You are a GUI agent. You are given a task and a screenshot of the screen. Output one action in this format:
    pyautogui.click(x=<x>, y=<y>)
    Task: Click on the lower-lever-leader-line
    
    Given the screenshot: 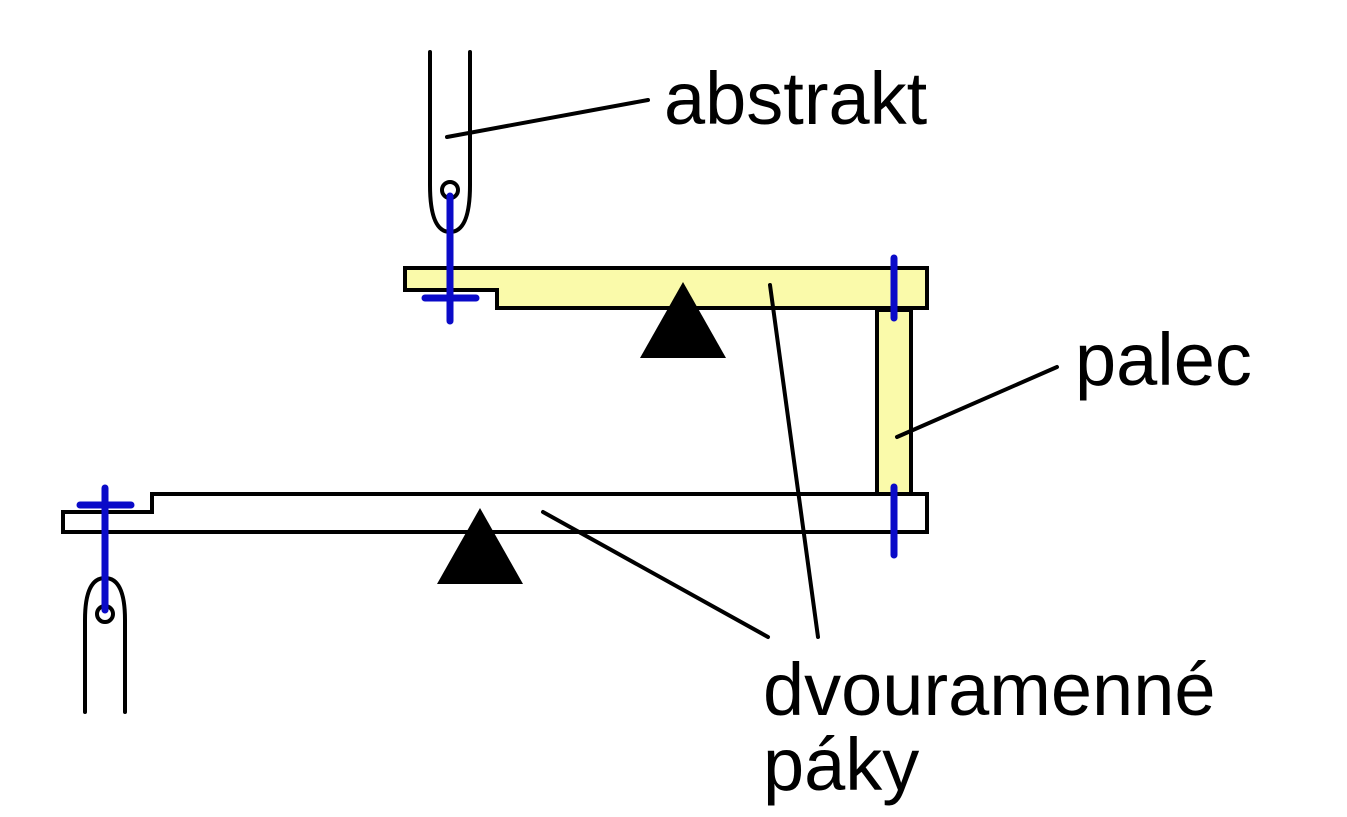 What is the action you would take?
    pyautogui.click(x=655, y=574)
    